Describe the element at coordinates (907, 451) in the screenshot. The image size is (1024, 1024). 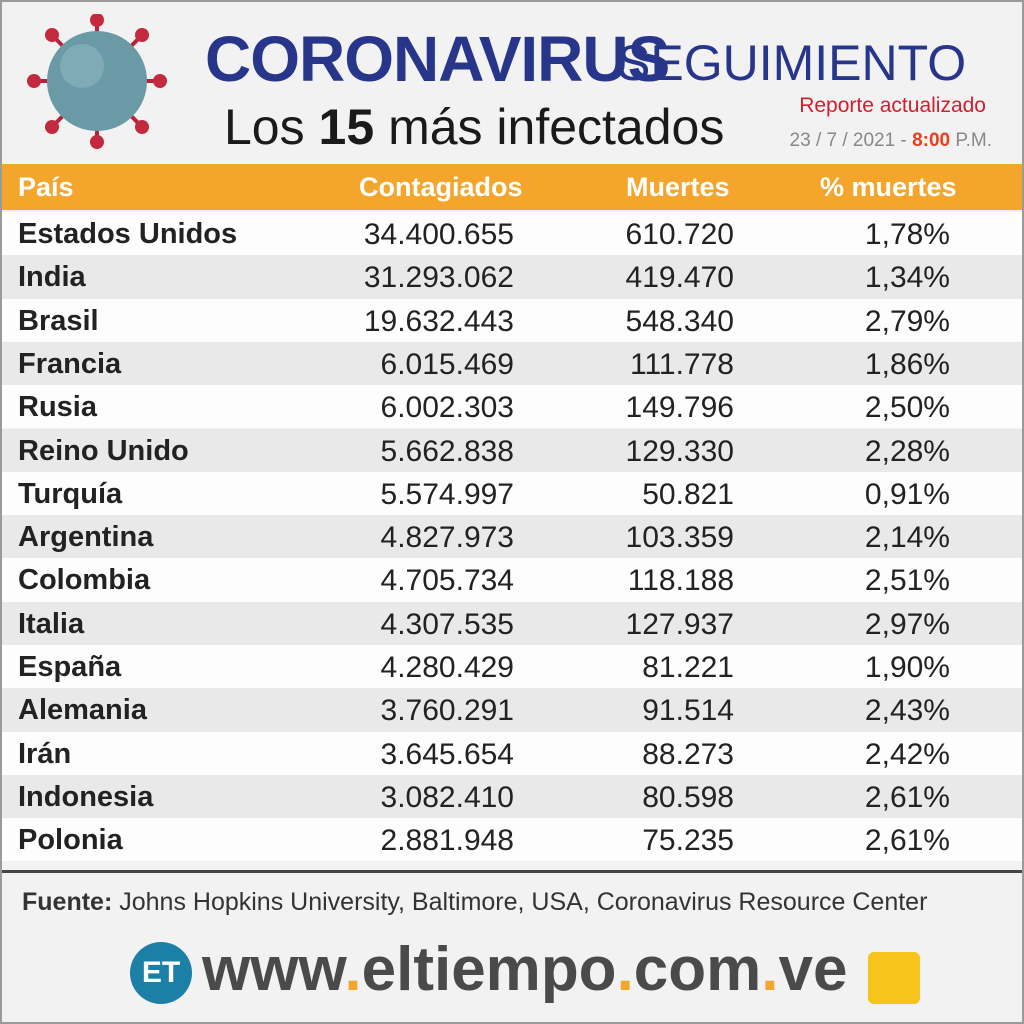
I see `cell-value: 2,28%` at that location.